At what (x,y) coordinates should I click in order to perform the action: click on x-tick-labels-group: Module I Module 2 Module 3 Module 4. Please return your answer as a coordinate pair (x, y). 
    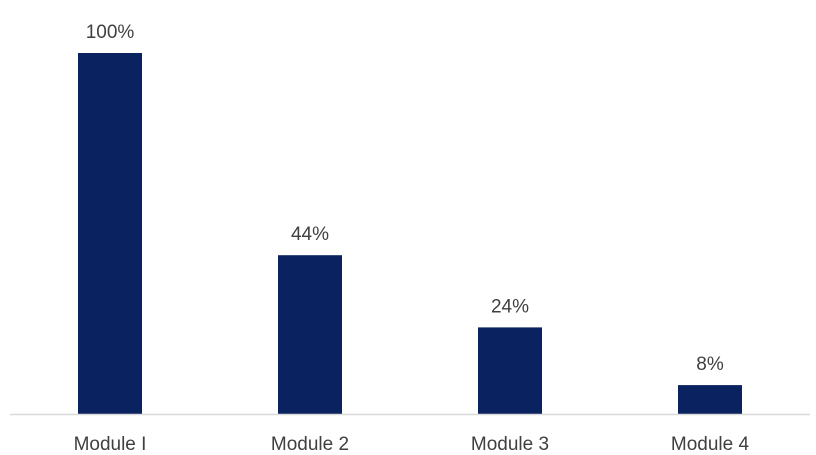
    Looking at the image, I should click on (412, 444).